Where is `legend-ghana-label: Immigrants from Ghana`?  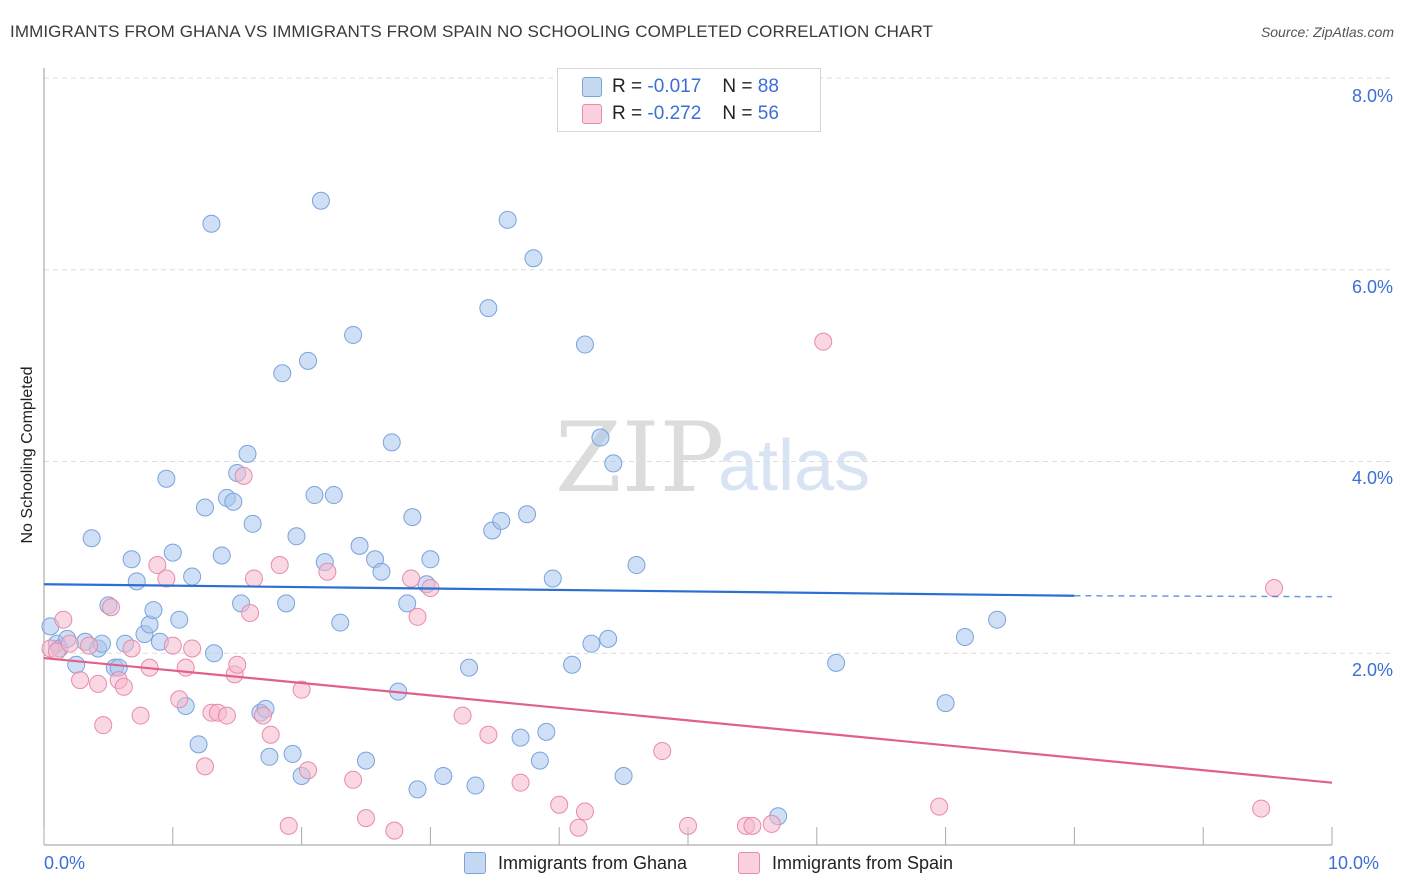
legend-ghana-label: Immigrants from Ghana is located at coordinates (593, 862).